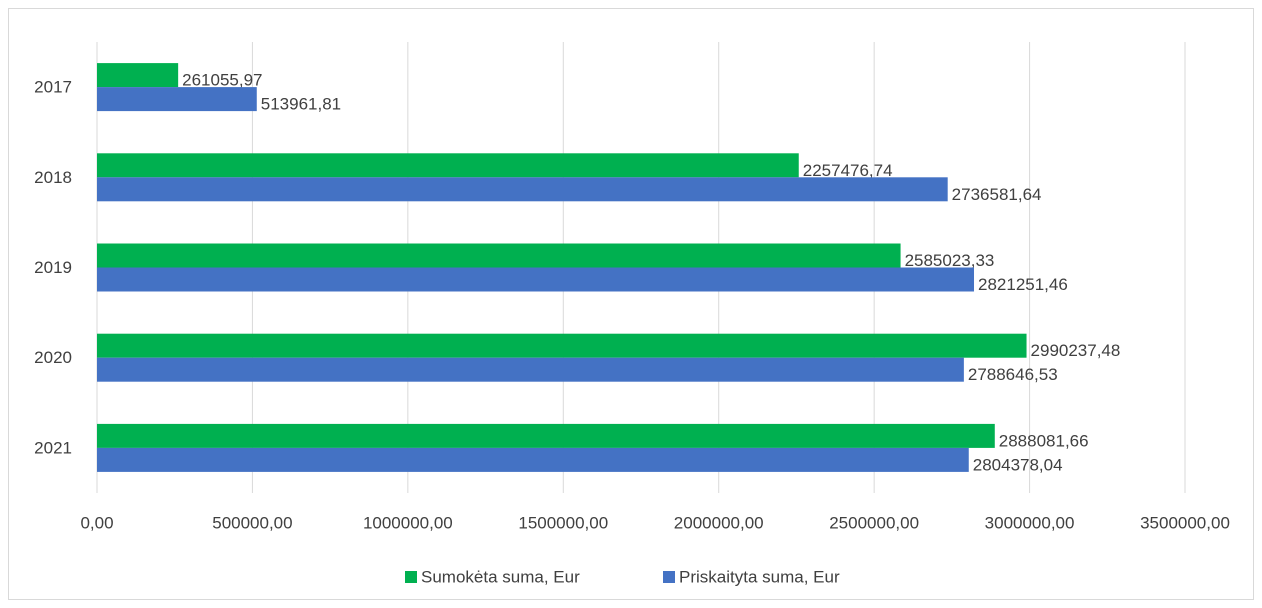 The image size is (1262, 608). I want to click on value-label: 2804378,04, so click(1018, 464).